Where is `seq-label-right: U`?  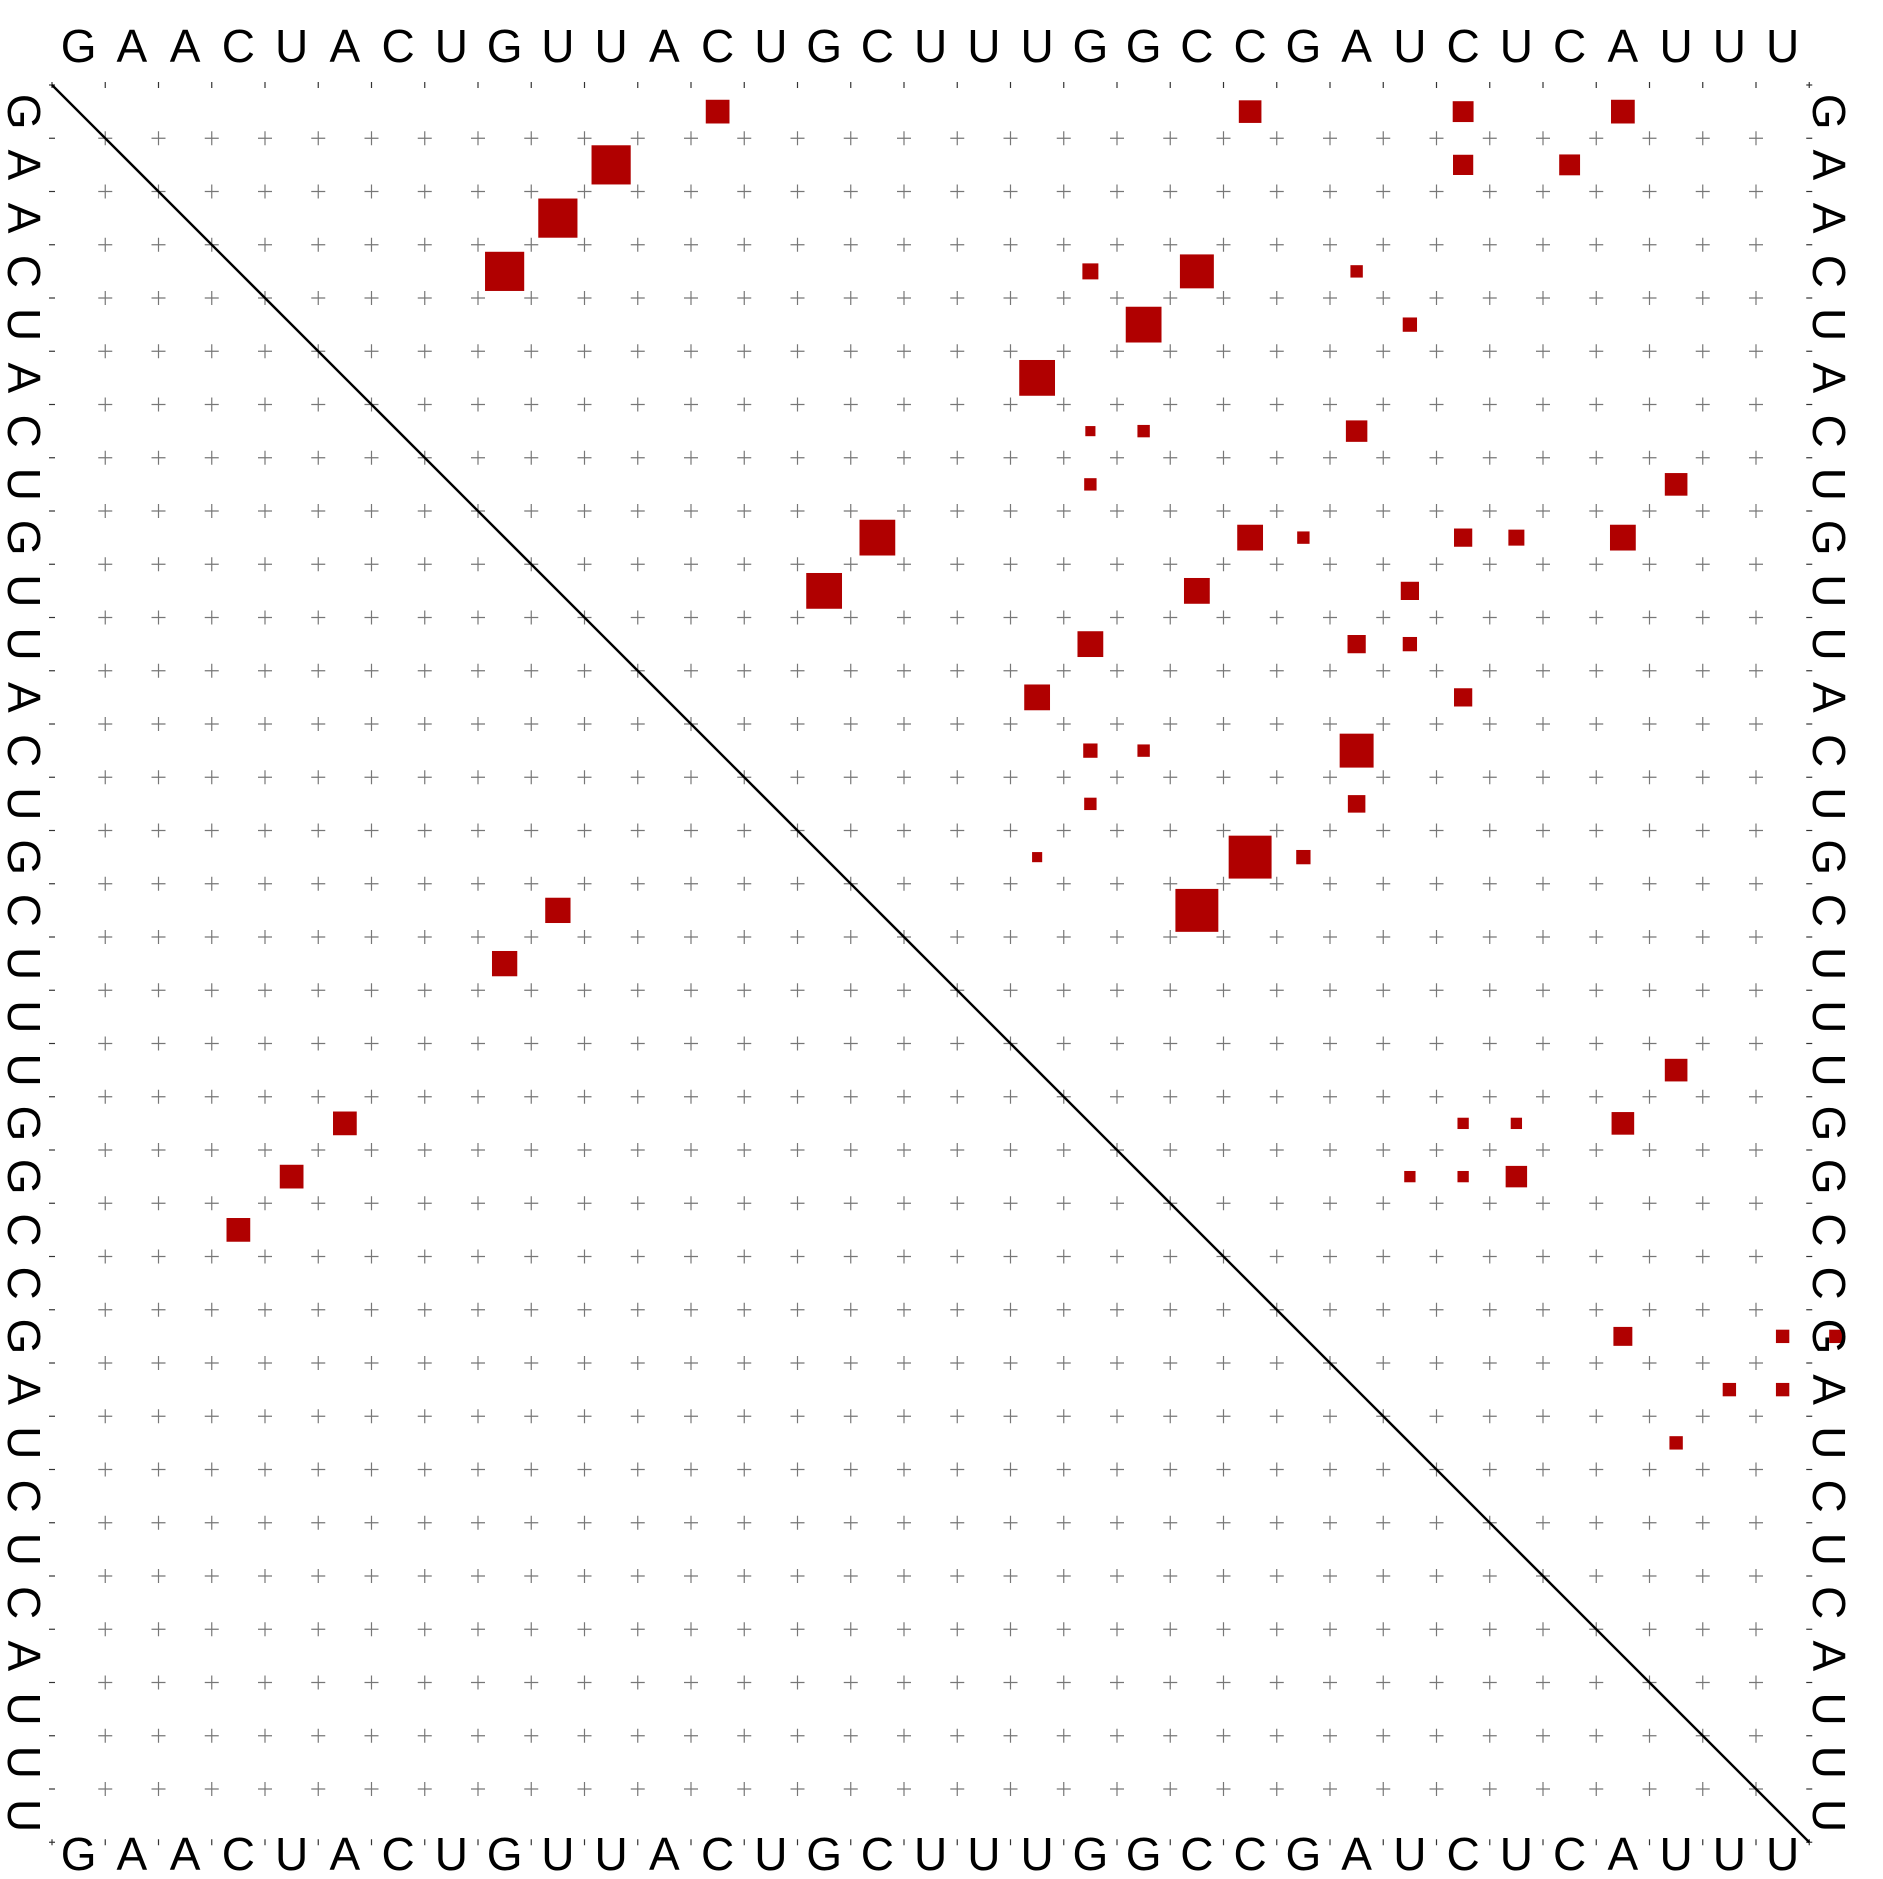
seq-label-right: U is located at coordinates (1829, 1070).